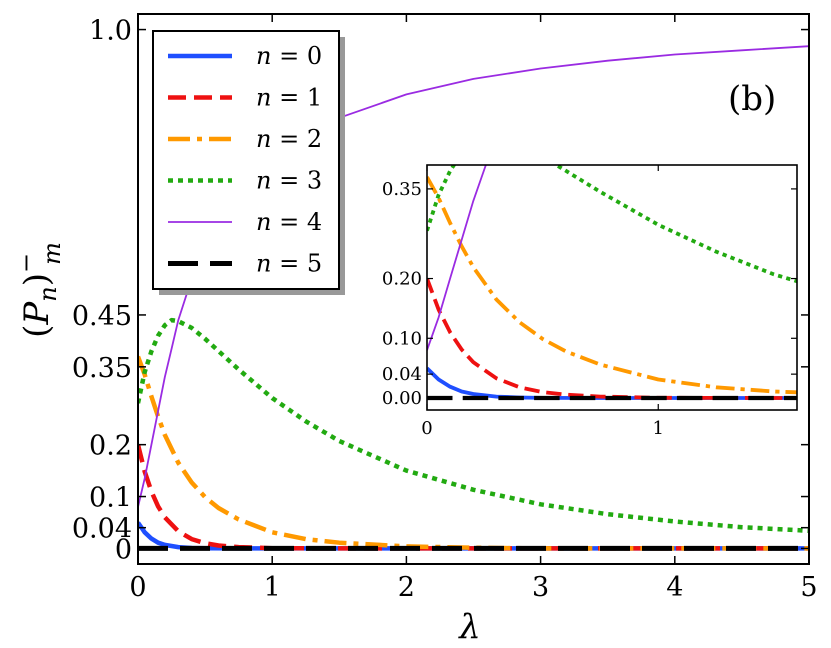 This screenshot has height=648, width=831. Describe the element at coordinates (102, 368) in the screenshot. I see `y-tick-label: 0.35` at that location.